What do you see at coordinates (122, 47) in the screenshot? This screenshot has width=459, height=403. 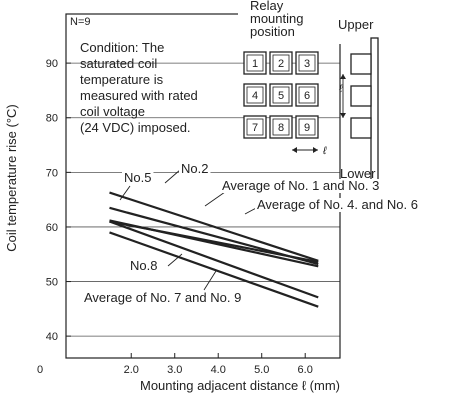 I see `condition-line: Condition: The` at bounding box center [122, 47].